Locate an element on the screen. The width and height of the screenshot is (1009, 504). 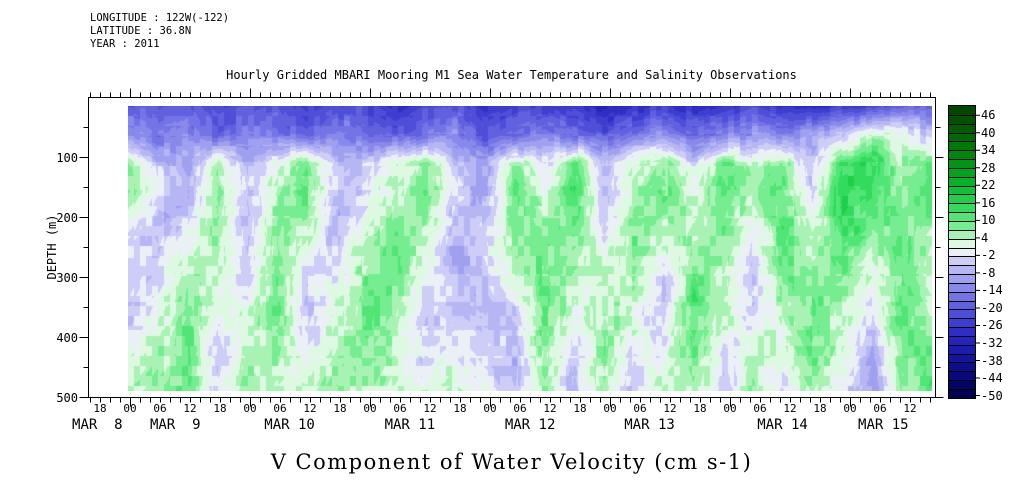
colorbar-tick-label: -44 is located at coordinates (992, 378).